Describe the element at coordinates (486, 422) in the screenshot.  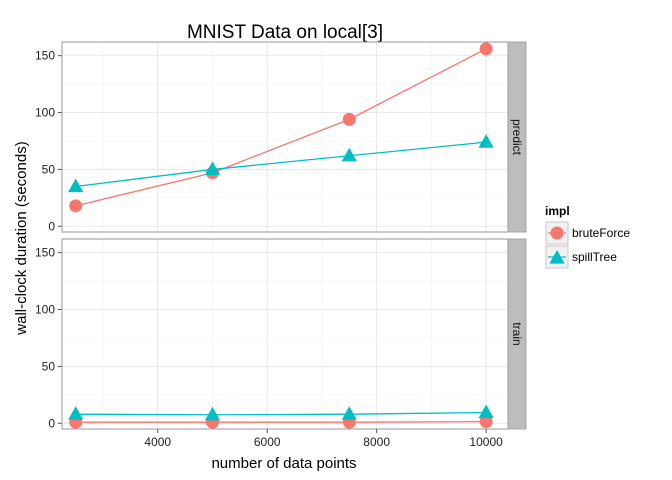
I see `data-point-bruteforce-train` at that location.